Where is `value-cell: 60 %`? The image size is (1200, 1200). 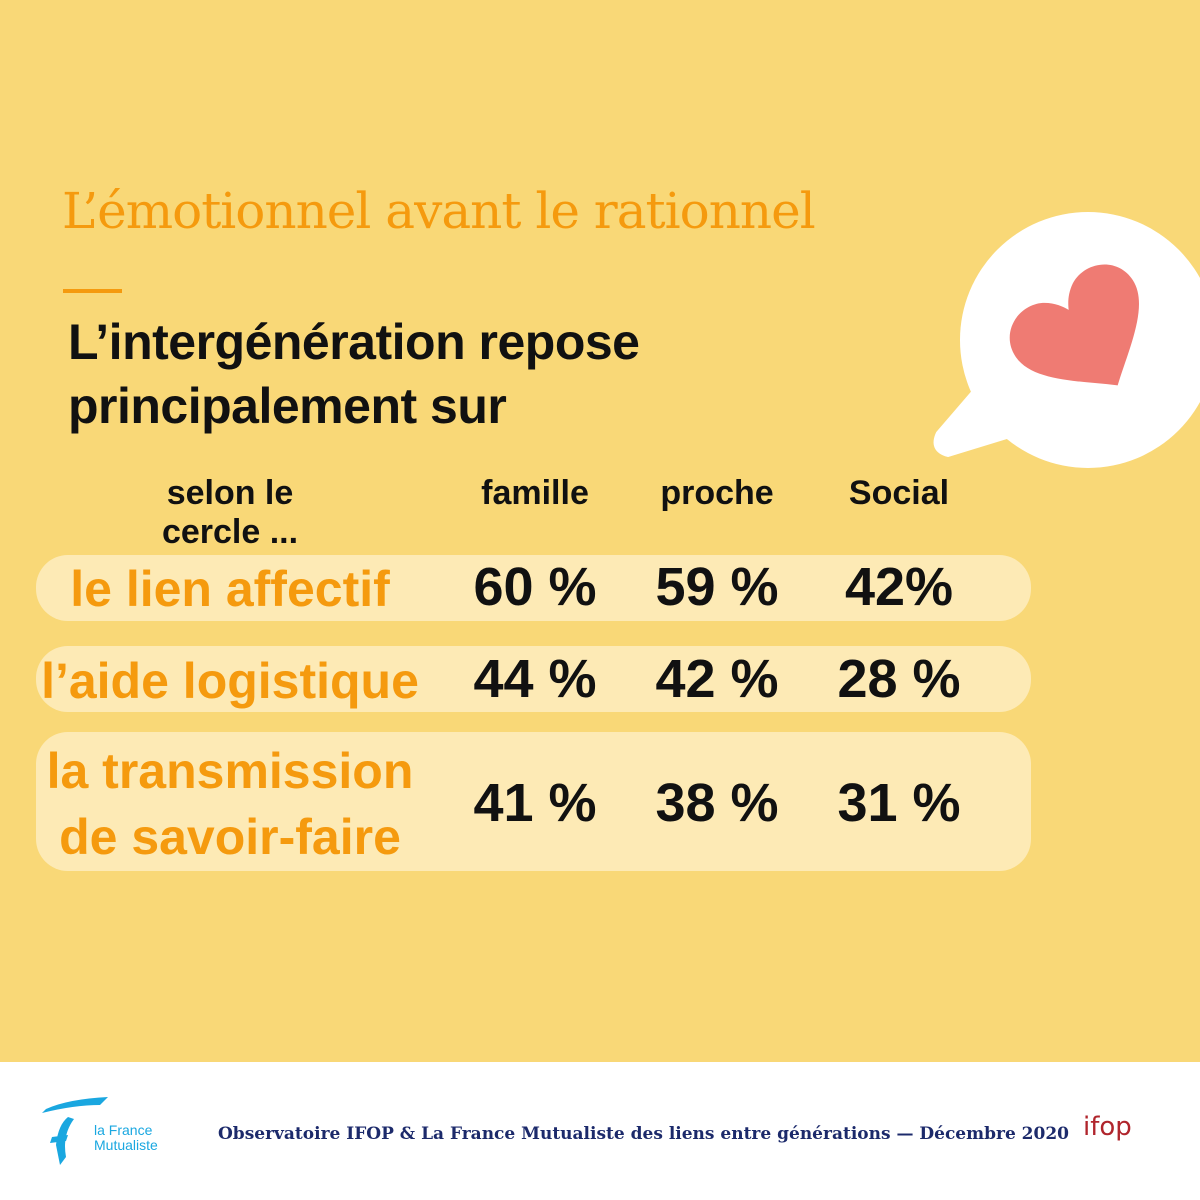
value-cell: 60 % is located at coordinates (535, 587).